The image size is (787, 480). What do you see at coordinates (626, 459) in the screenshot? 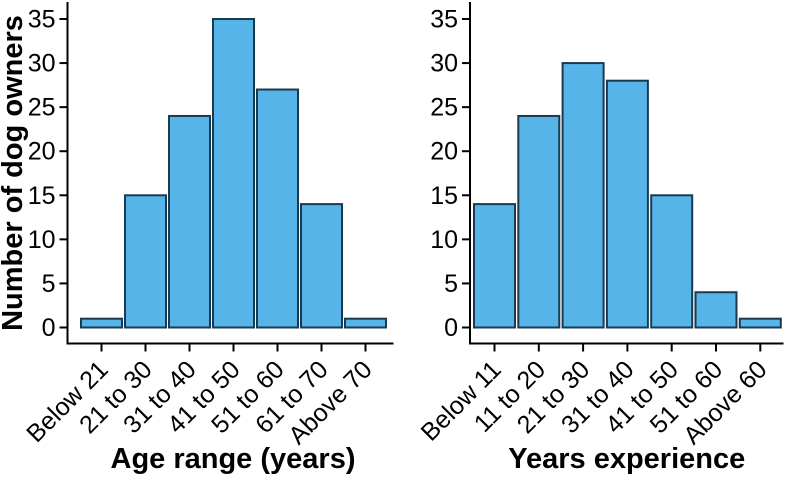
I see `x-axis-title: Years experience` at bounding box center [626, 459].